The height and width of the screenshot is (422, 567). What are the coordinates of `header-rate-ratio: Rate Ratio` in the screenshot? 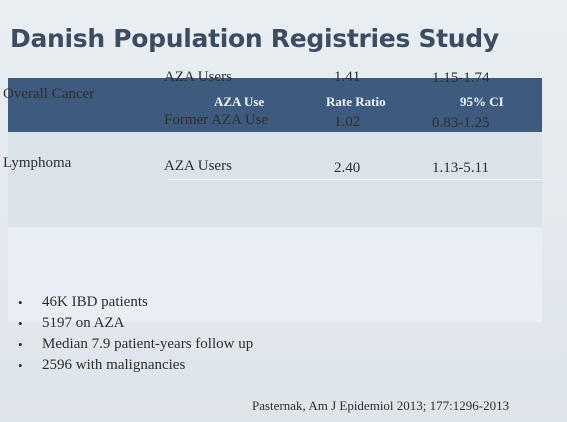 It's located at (356, 101).